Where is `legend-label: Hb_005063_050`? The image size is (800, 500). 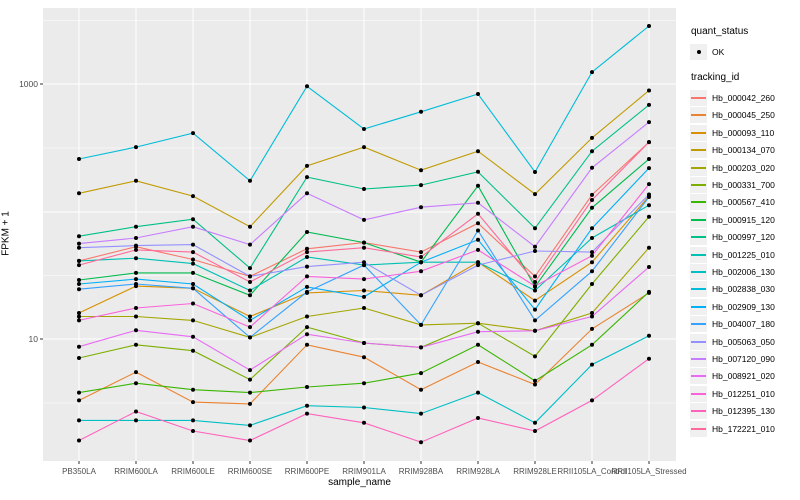 legend-label: Hb_005063_050 is located at coordinates (743, 341).